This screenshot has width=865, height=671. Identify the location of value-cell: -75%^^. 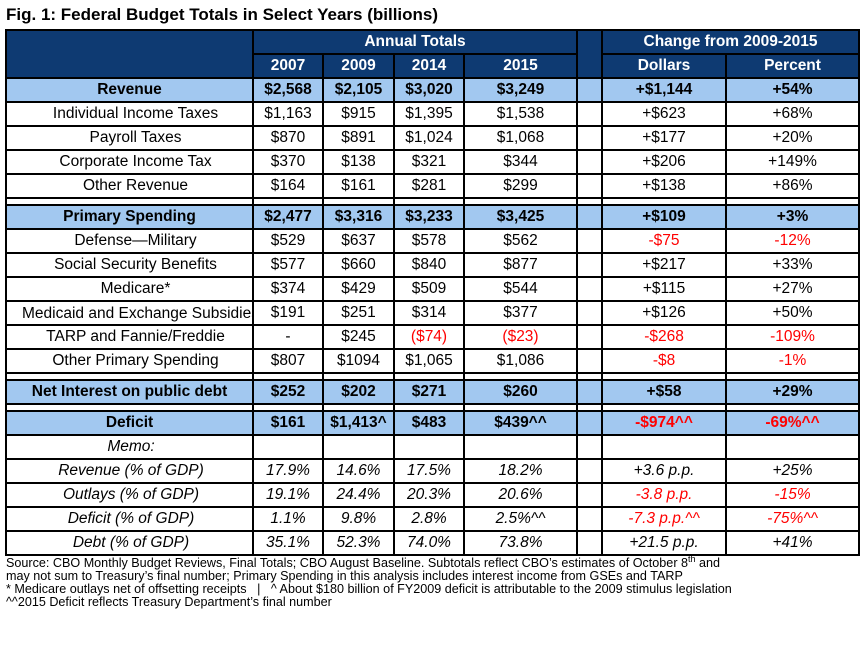
(793, 519).